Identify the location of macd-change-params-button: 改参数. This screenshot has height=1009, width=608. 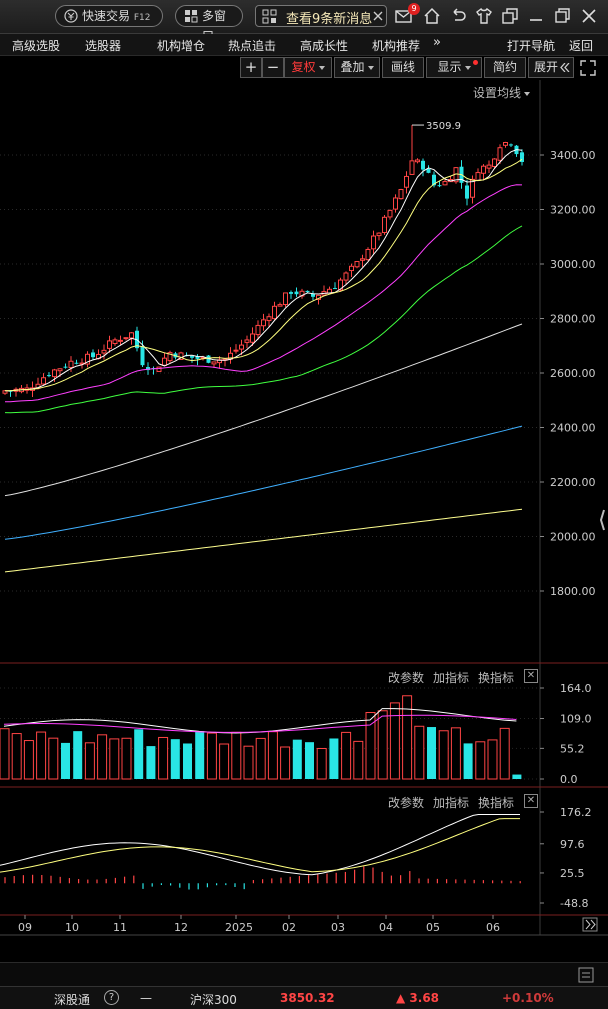
(406, 803).